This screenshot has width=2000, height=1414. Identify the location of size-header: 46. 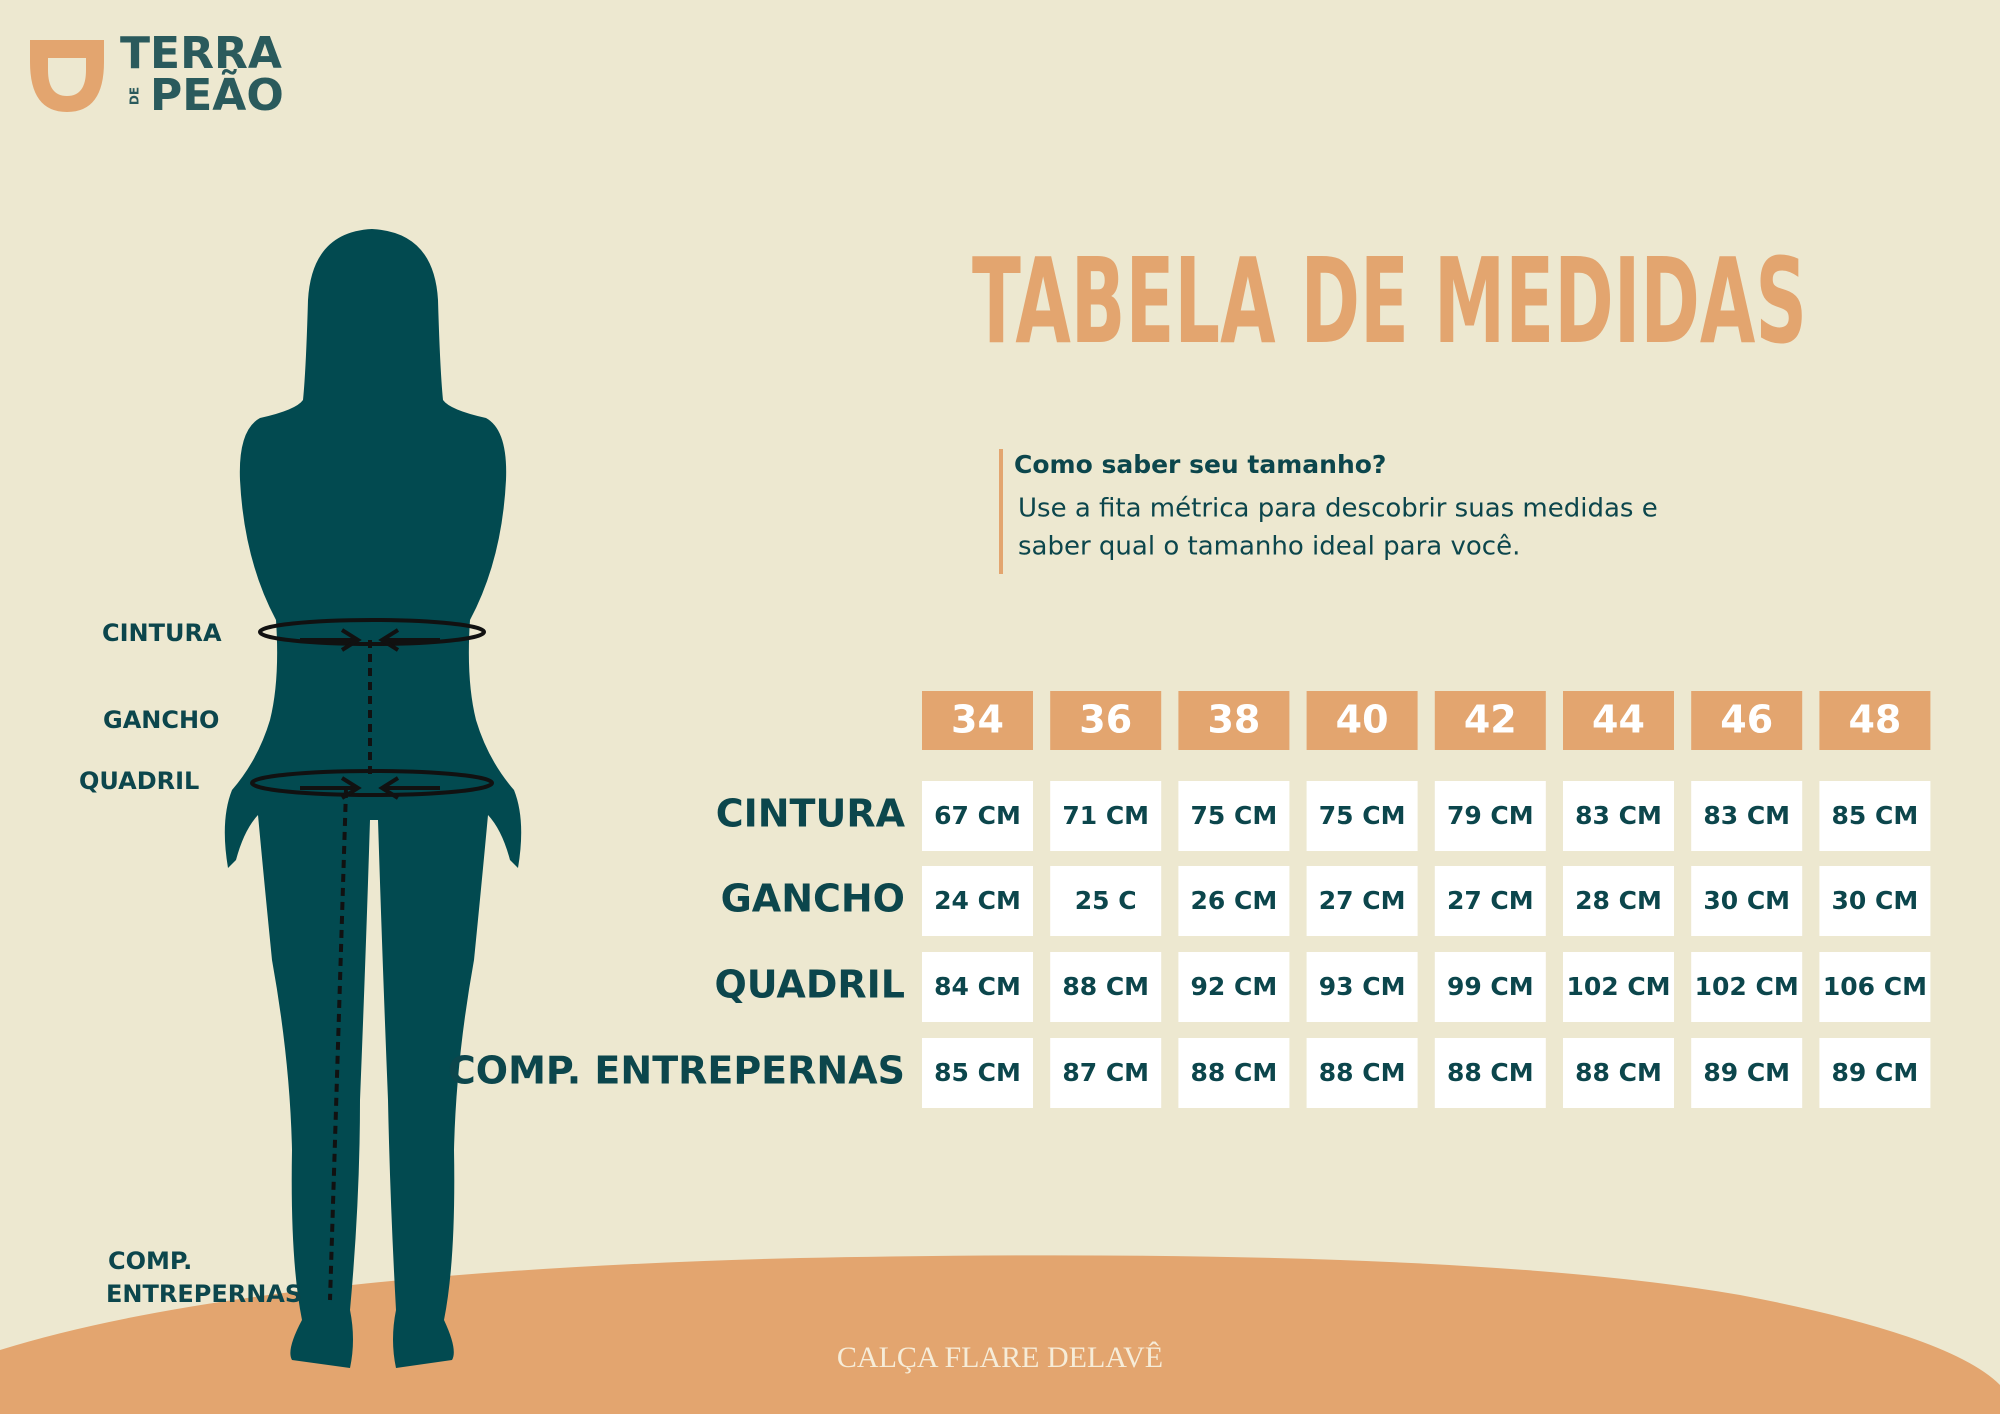
(1746, 720).